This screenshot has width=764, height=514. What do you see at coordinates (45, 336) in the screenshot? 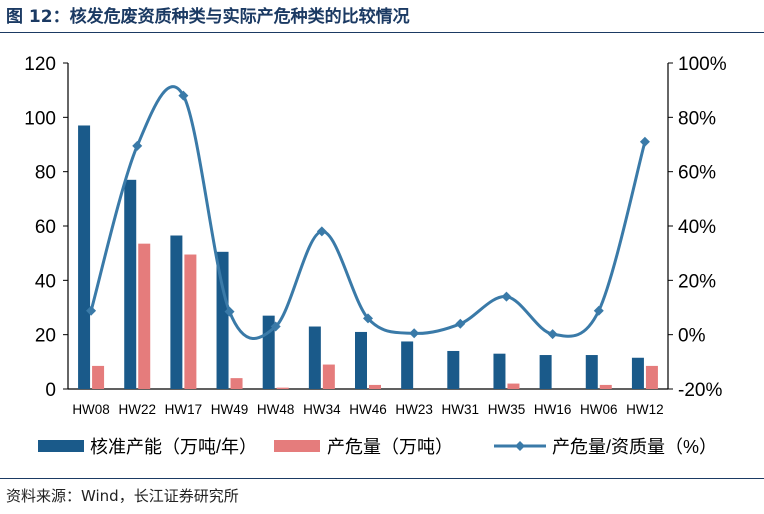
I see `left-tick-label: 20` at bounding box center [45, 336].